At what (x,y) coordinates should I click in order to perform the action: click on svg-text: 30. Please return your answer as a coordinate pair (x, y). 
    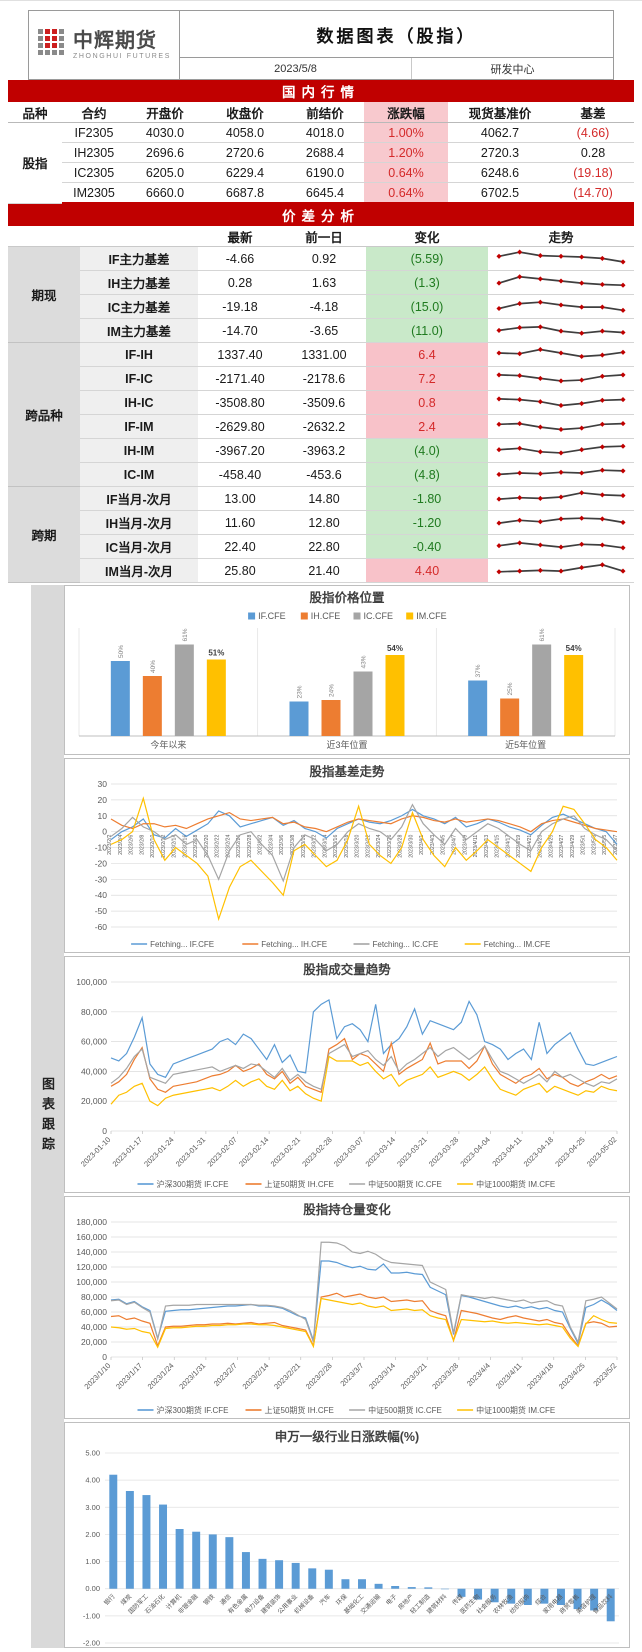
    Looking at the image, I should click on (103, 784).